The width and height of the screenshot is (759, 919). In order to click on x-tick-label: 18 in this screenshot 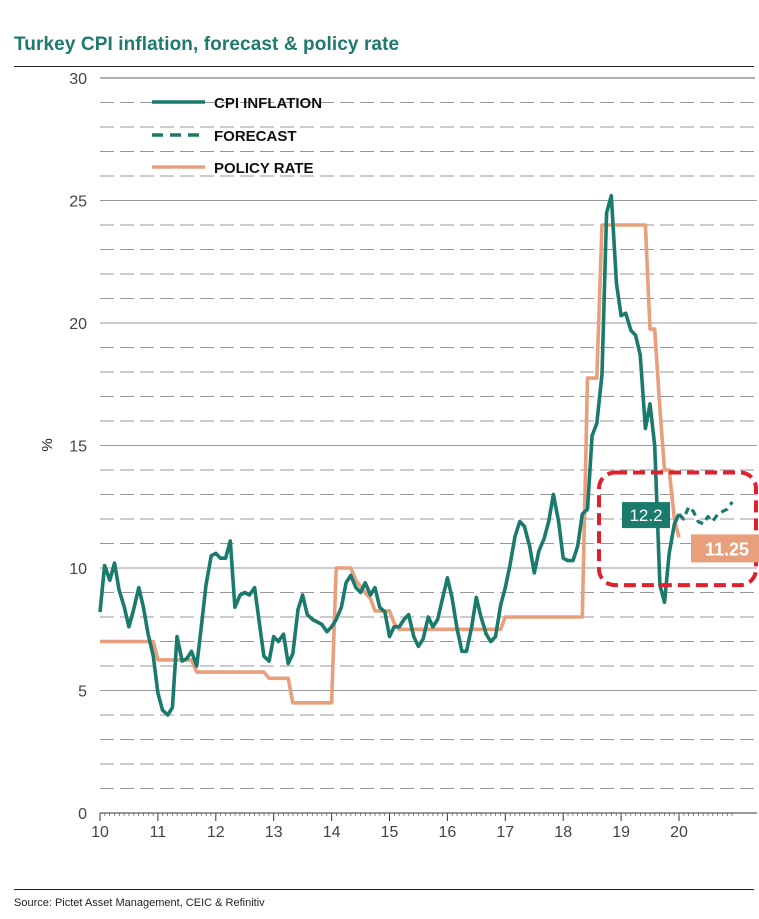, I will do `click(563, 832)`.